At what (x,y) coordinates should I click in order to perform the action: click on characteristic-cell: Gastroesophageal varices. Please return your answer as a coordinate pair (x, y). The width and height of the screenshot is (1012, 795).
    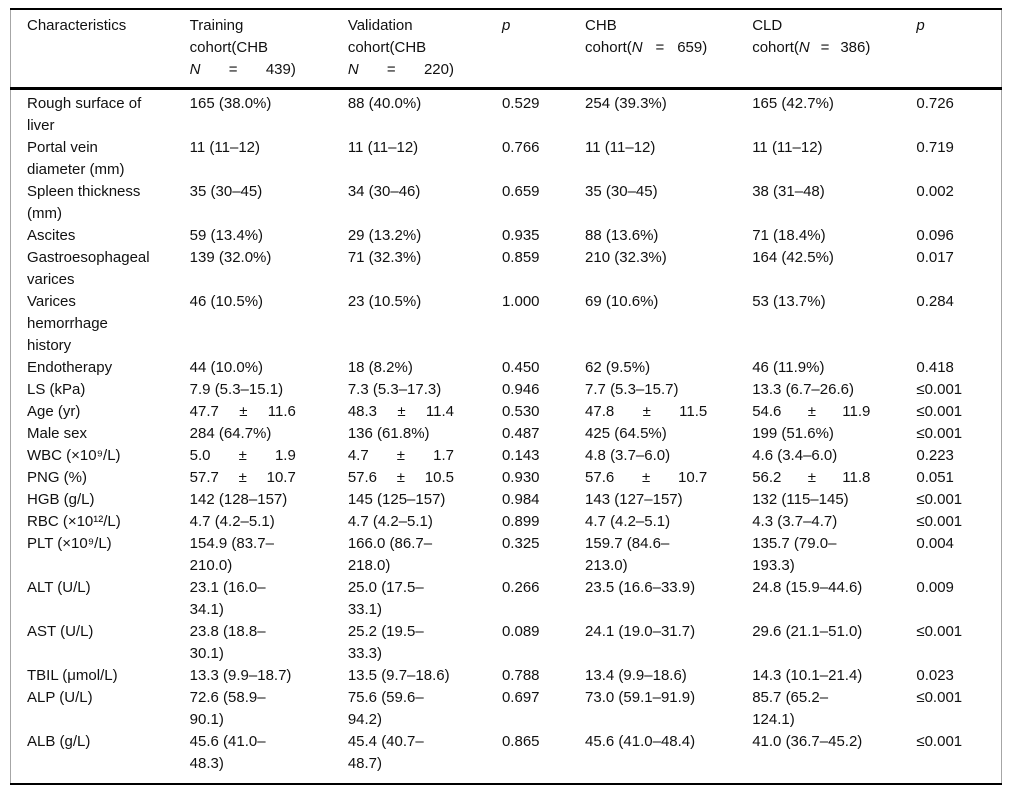
    Looking at the image, I should click on (88, 268).